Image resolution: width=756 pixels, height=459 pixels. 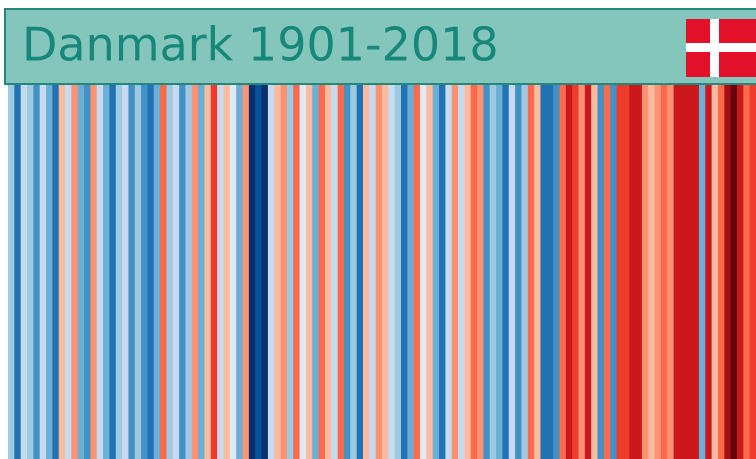 I want to click on flag, so click(x=721, y=48).